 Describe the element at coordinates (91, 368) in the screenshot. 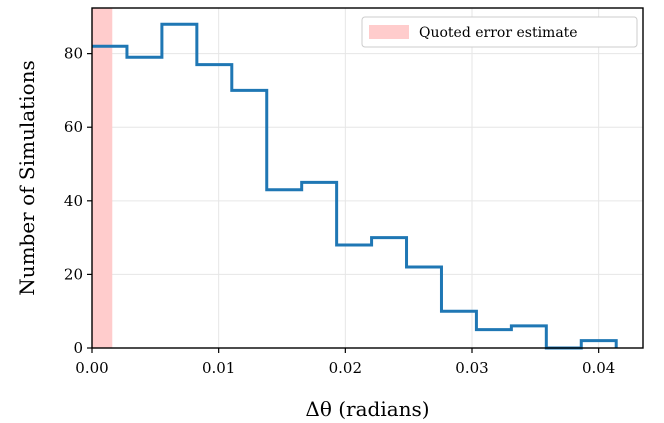

I see `x-tick-label-0: 0.00` at that location.